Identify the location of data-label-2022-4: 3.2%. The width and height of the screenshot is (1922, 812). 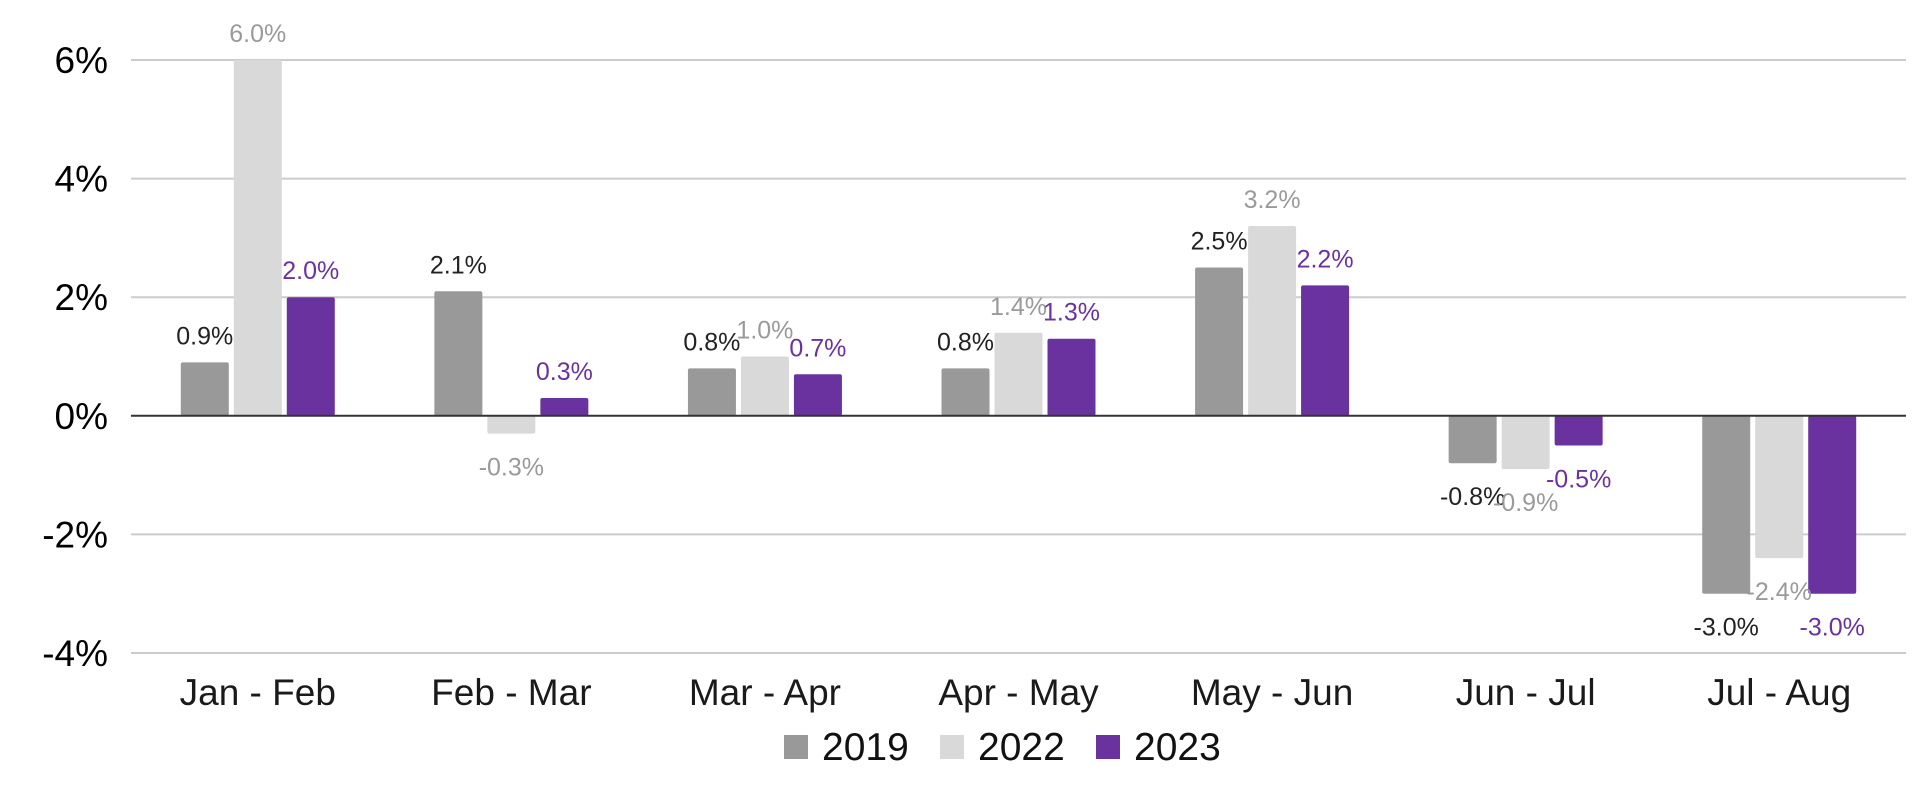
(1272, 200).